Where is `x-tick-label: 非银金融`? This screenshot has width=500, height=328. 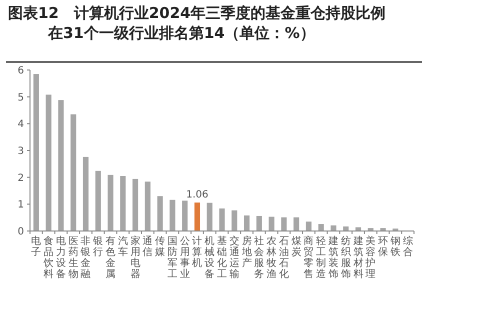
x-tick-label: 非银金融 is located at coordinates (85, 257).